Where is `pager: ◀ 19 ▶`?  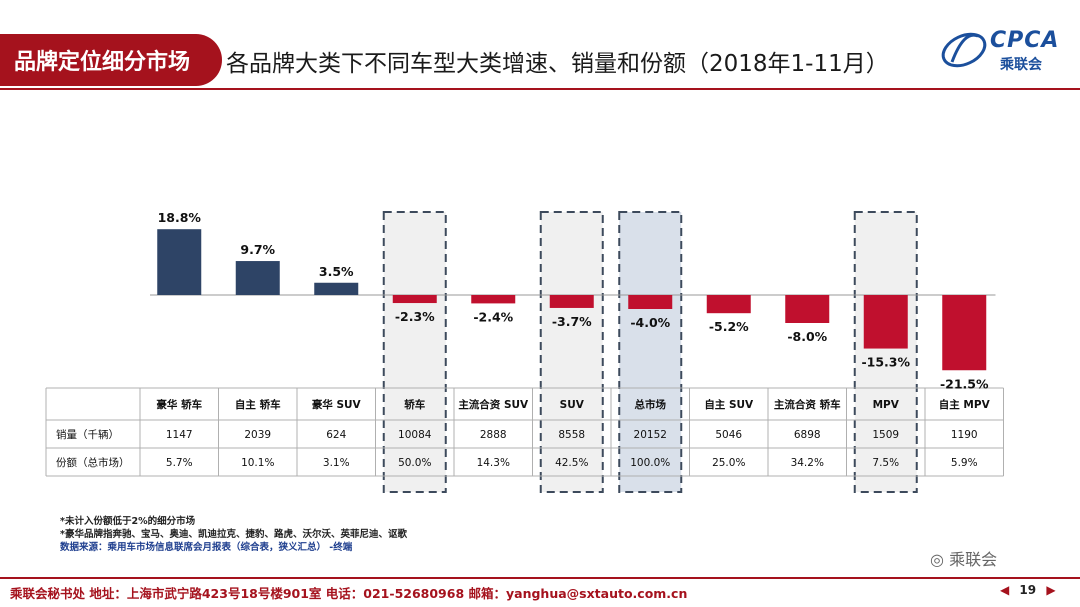
pager: ◀ 19 ▶ is located at coordinates (1028, 590).